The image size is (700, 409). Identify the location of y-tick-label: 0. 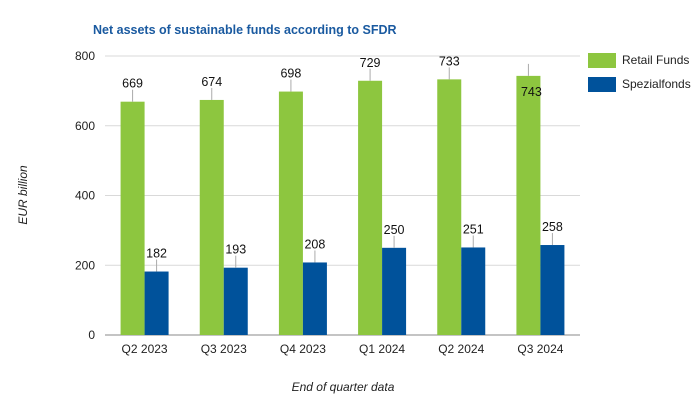
(91, 335).